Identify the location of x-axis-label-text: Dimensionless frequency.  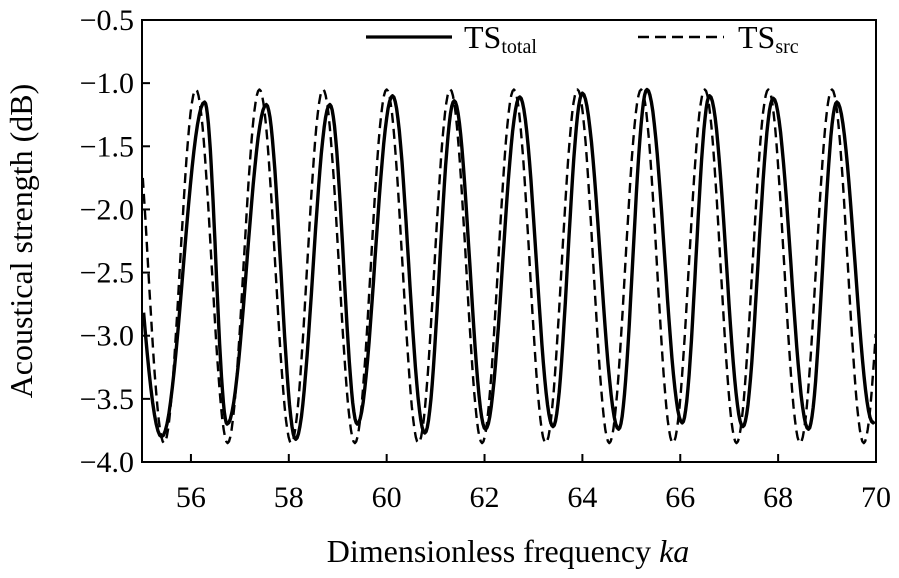
(489, 551).